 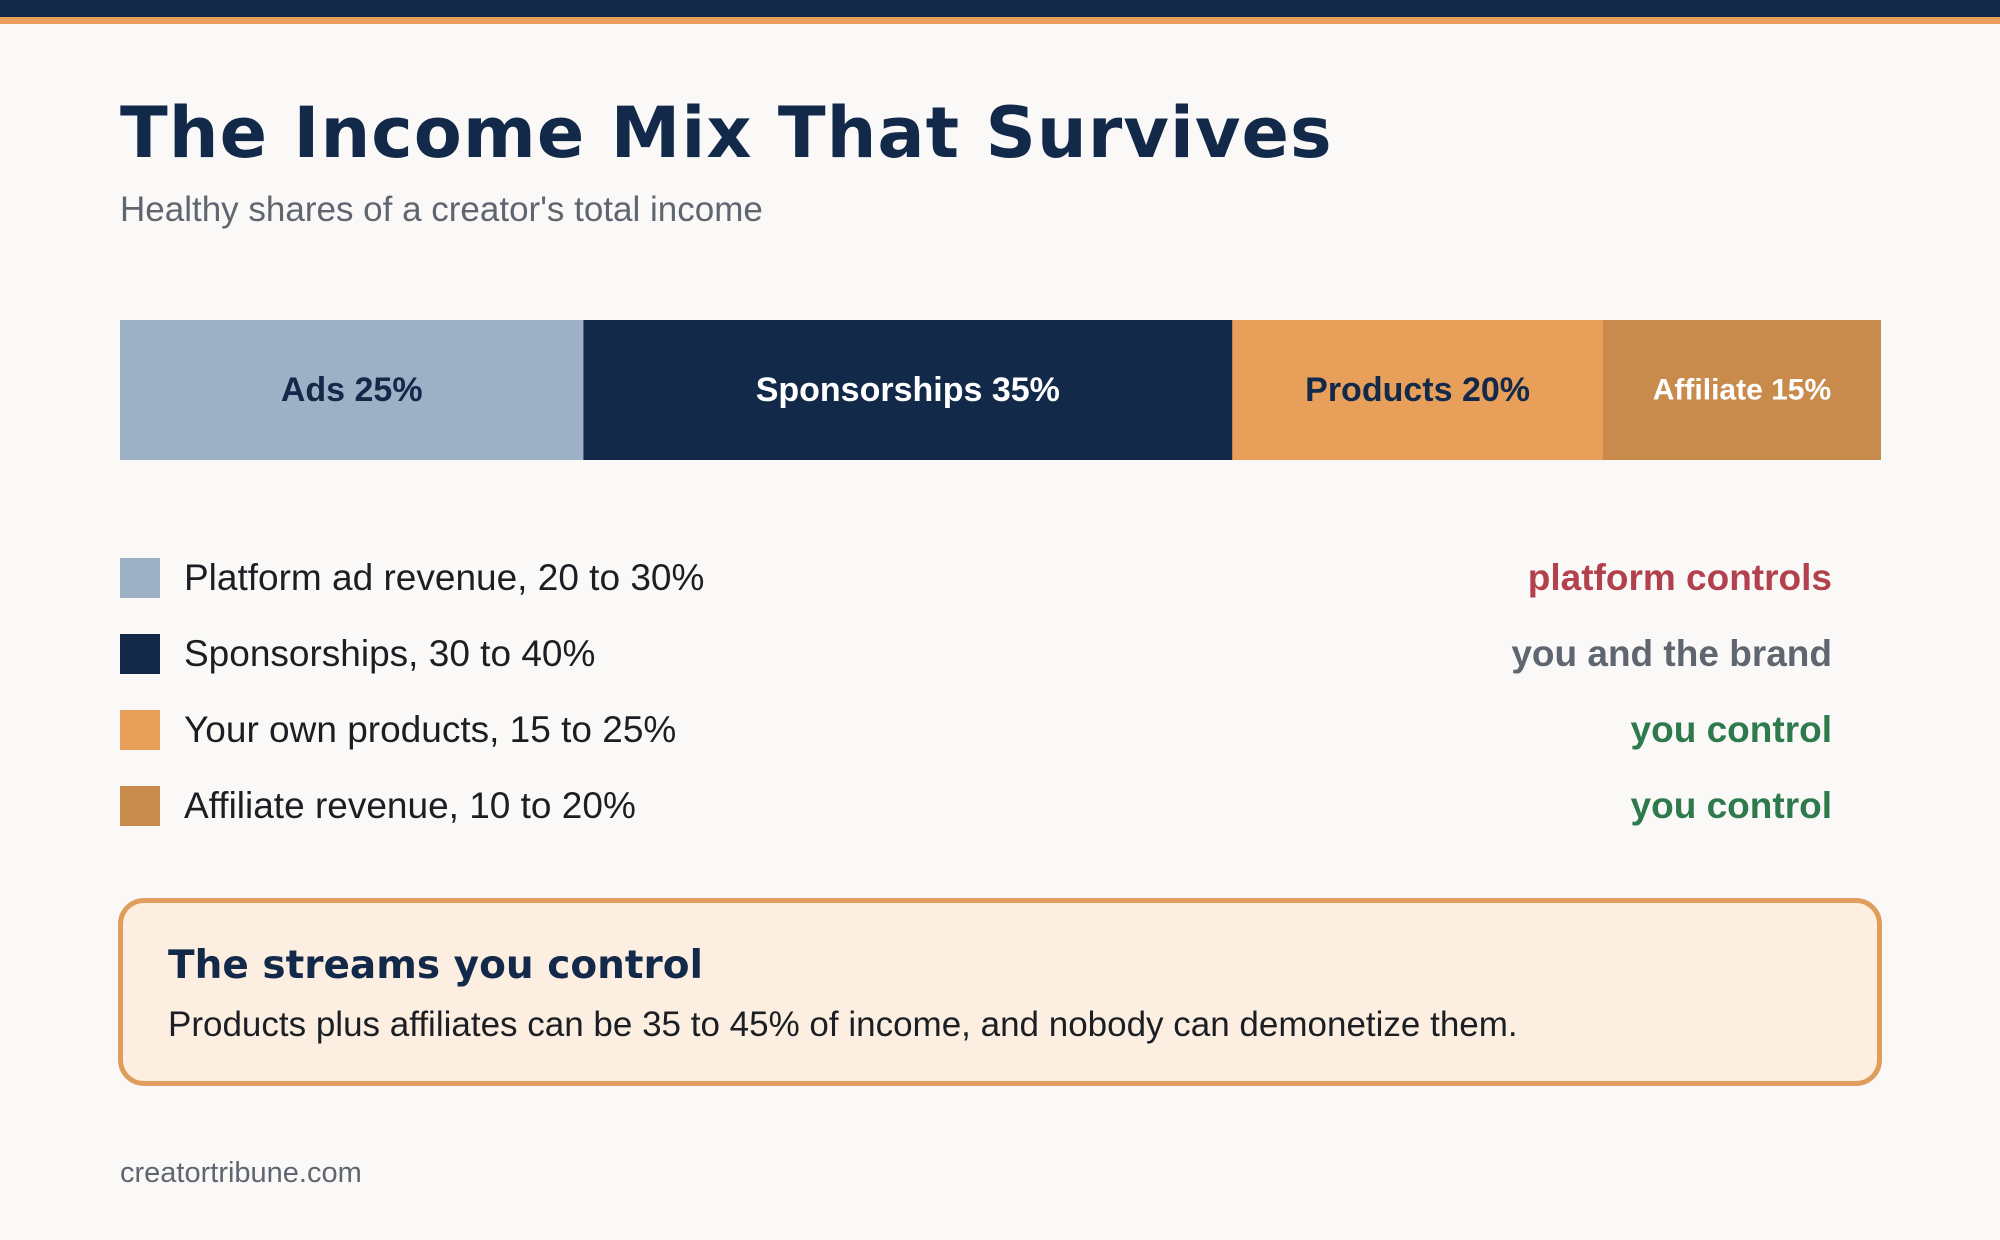 What do you see at coordinates (976, 806) in the screenshot?
I see `legend-row-affiliate: Affiliate revenue, 10 to 20% you control` at bounding box center [976, 806].